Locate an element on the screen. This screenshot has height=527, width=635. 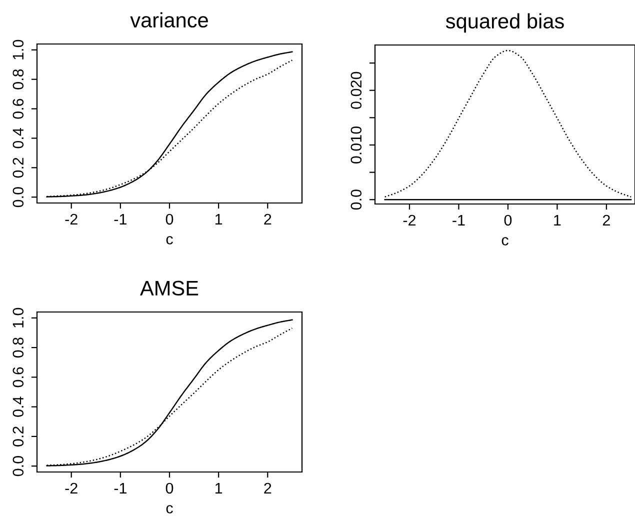
chart-title: AMSE is located at coordinates (169, 288).